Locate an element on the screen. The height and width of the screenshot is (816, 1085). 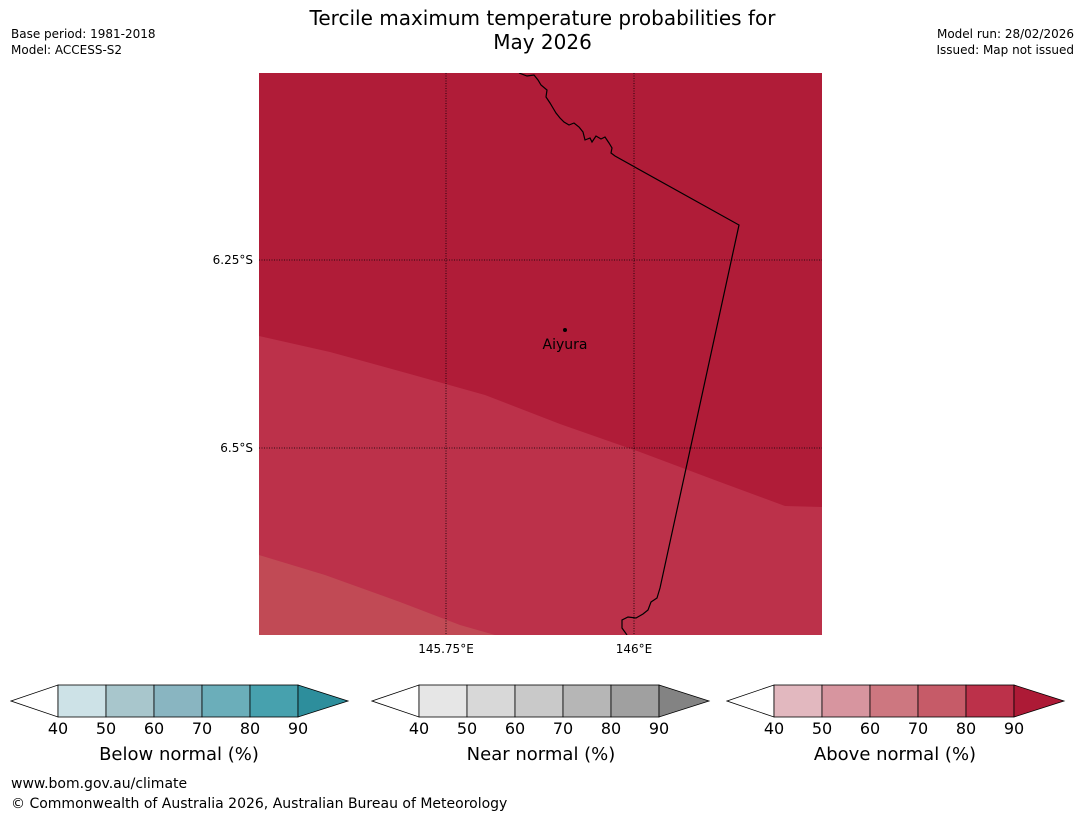
above-tick-label: 50 is located at coordinates (822, 728).